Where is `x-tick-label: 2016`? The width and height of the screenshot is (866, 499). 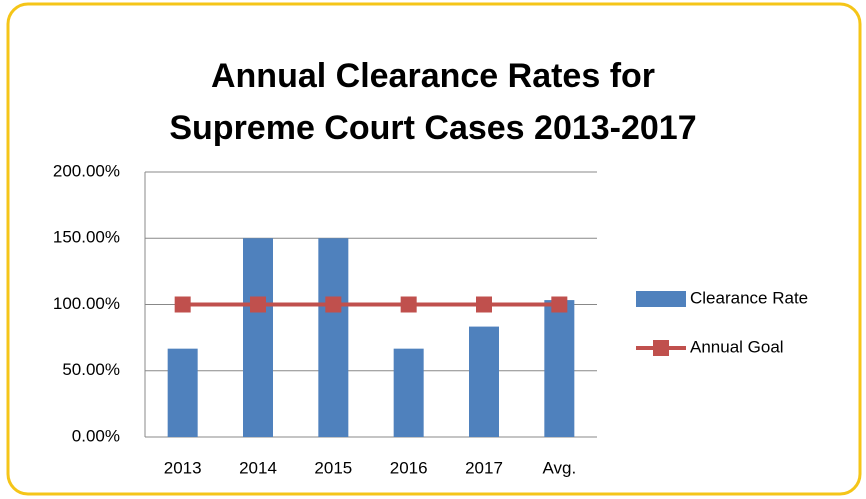
x-tick-label: 2016 is located at coordinates (409, 467).